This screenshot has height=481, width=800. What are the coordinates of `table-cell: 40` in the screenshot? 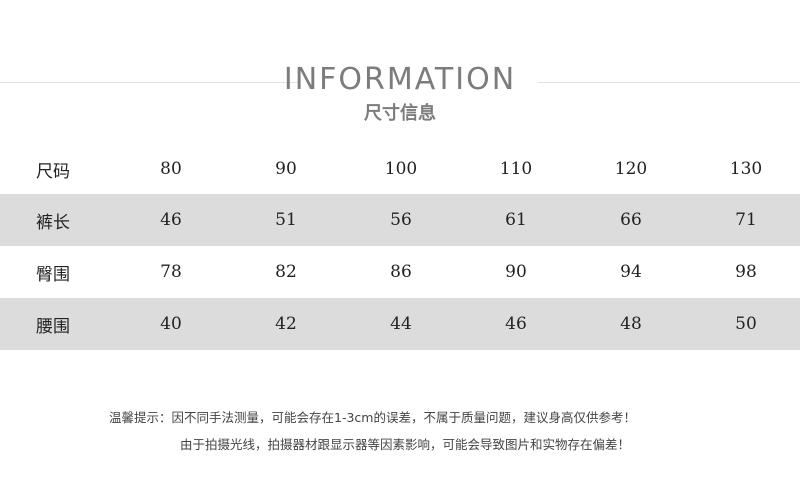 It's located at (171, 324).